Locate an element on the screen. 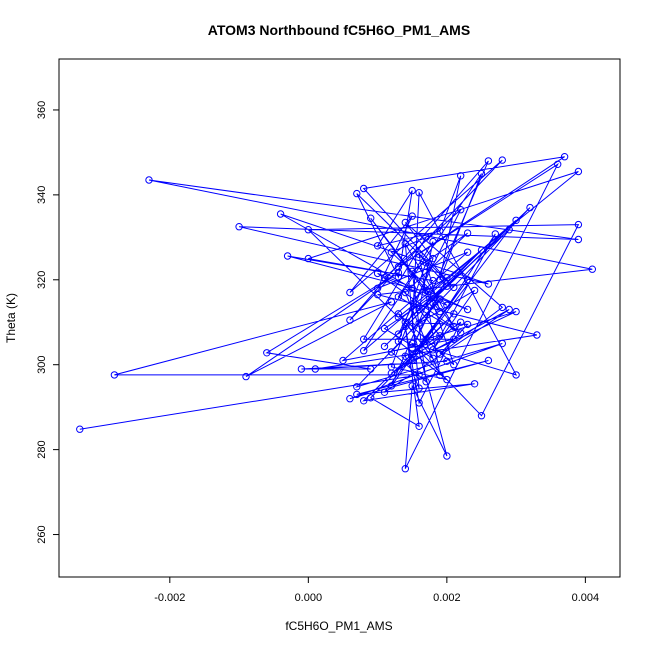 This screenshot has width=650, height=650. y-tick-label: 360 is located at coordinates (42, 110).